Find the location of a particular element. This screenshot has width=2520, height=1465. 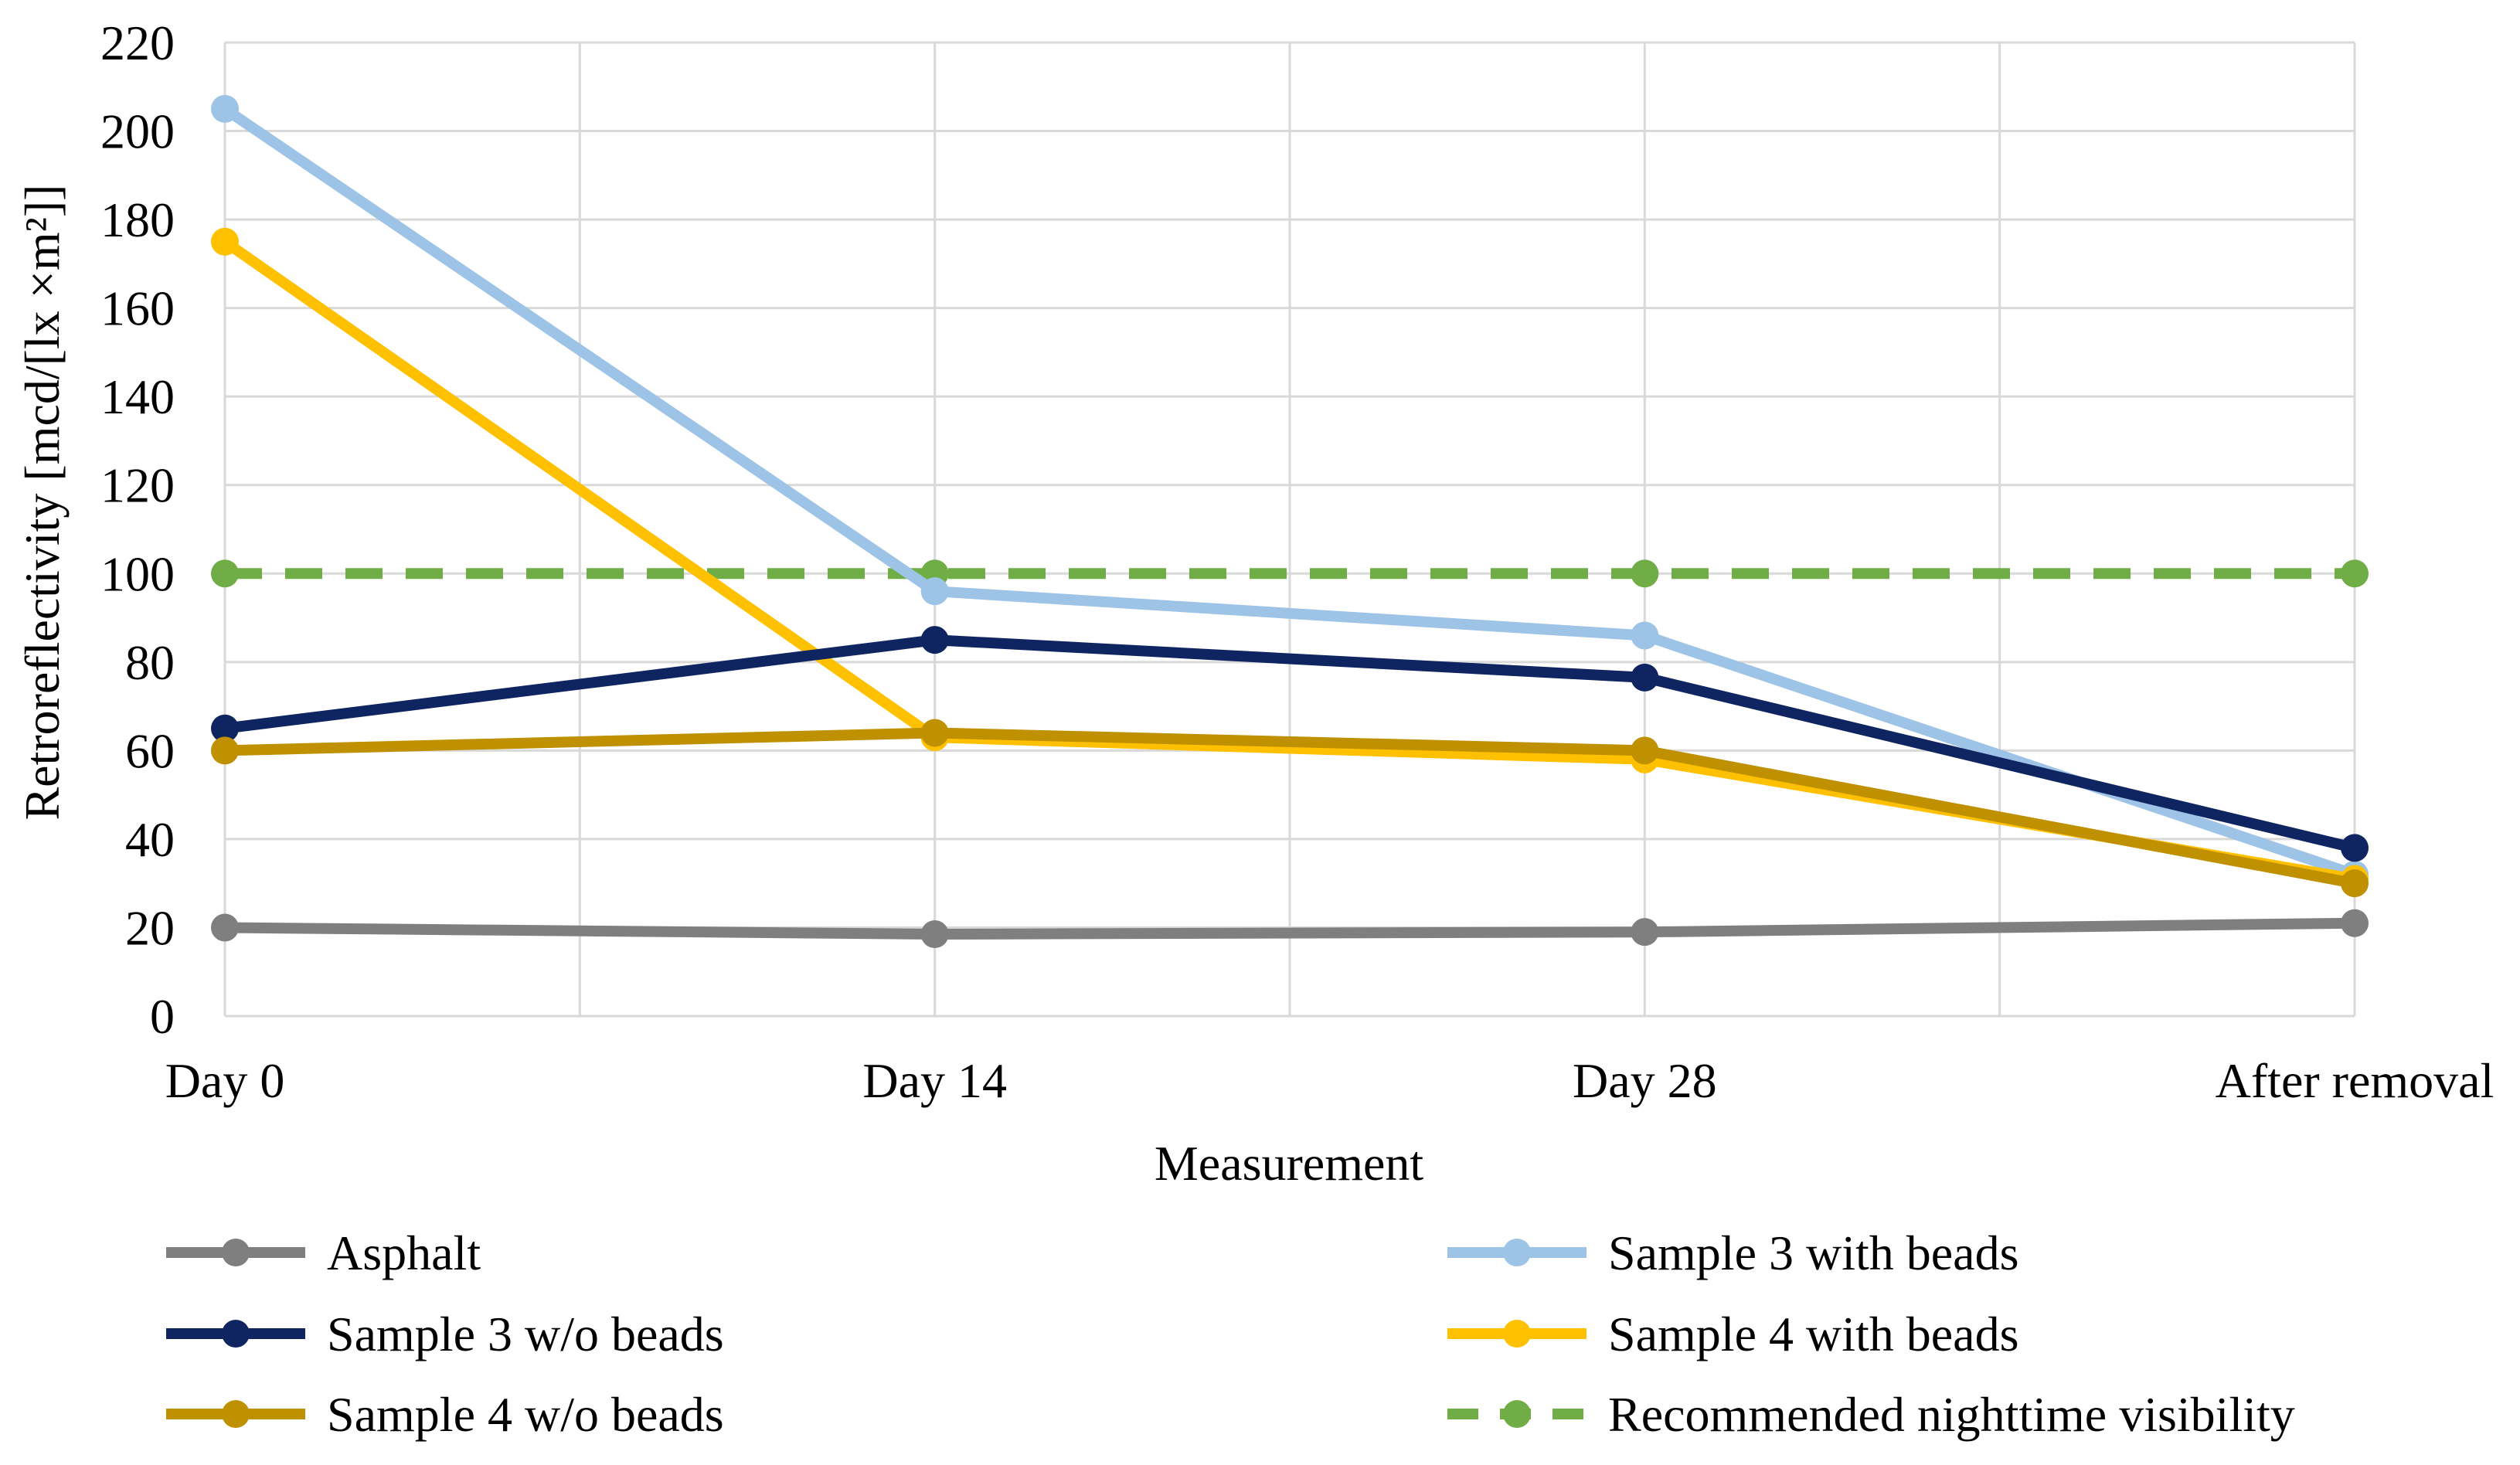

legend-entry: Sample 3 w/o beads is located at coordinates (445, 1334).